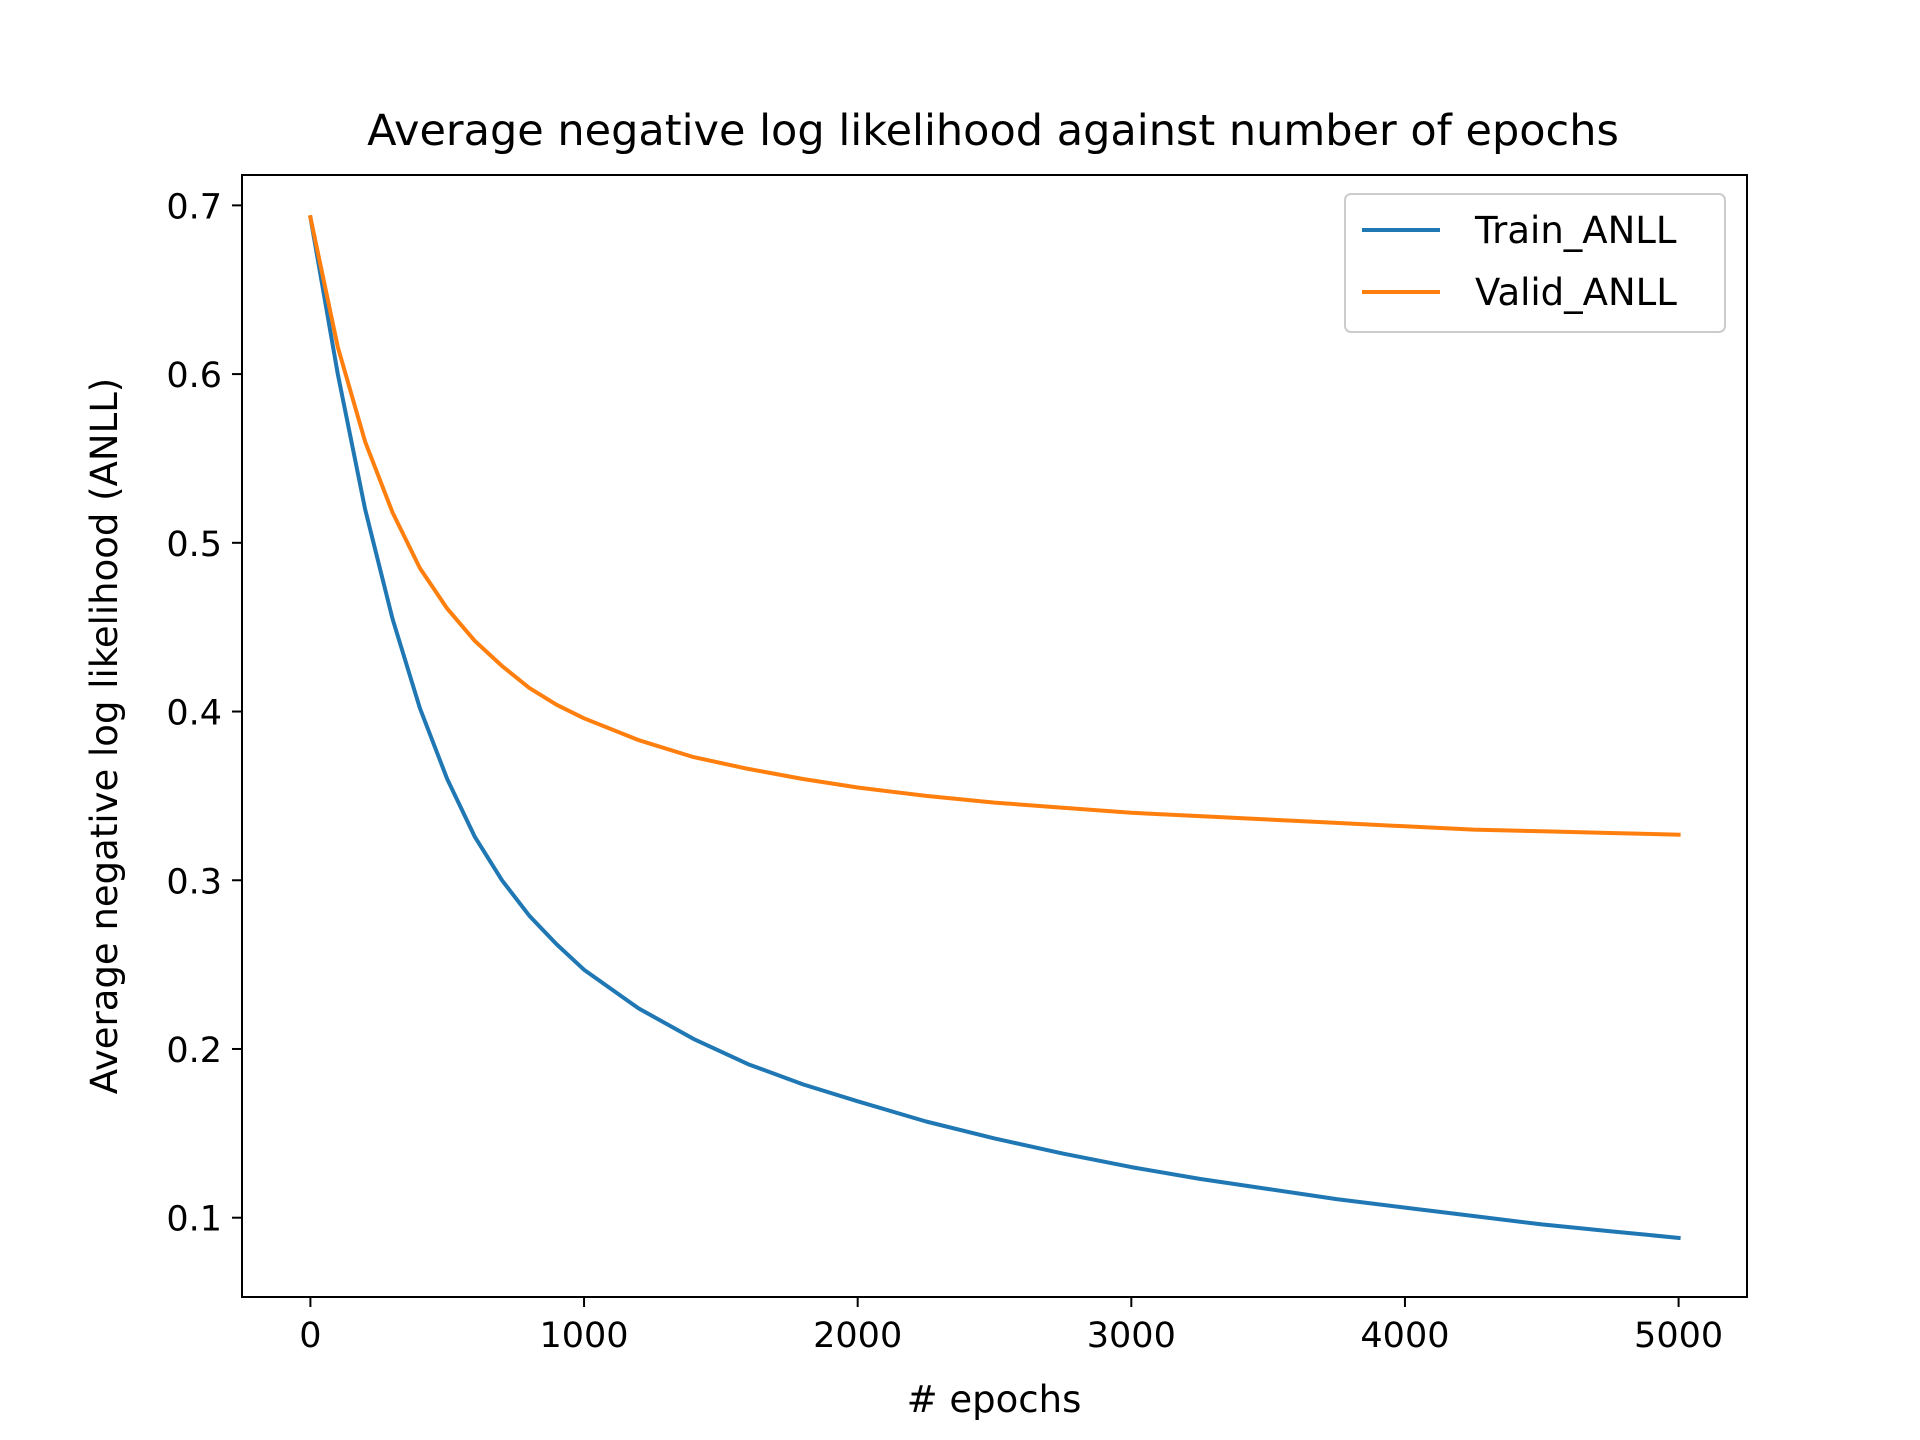  Describe the element at coordinates (194, 882) in the screenshot. I see `y-tick-label: 0.3` at that location.